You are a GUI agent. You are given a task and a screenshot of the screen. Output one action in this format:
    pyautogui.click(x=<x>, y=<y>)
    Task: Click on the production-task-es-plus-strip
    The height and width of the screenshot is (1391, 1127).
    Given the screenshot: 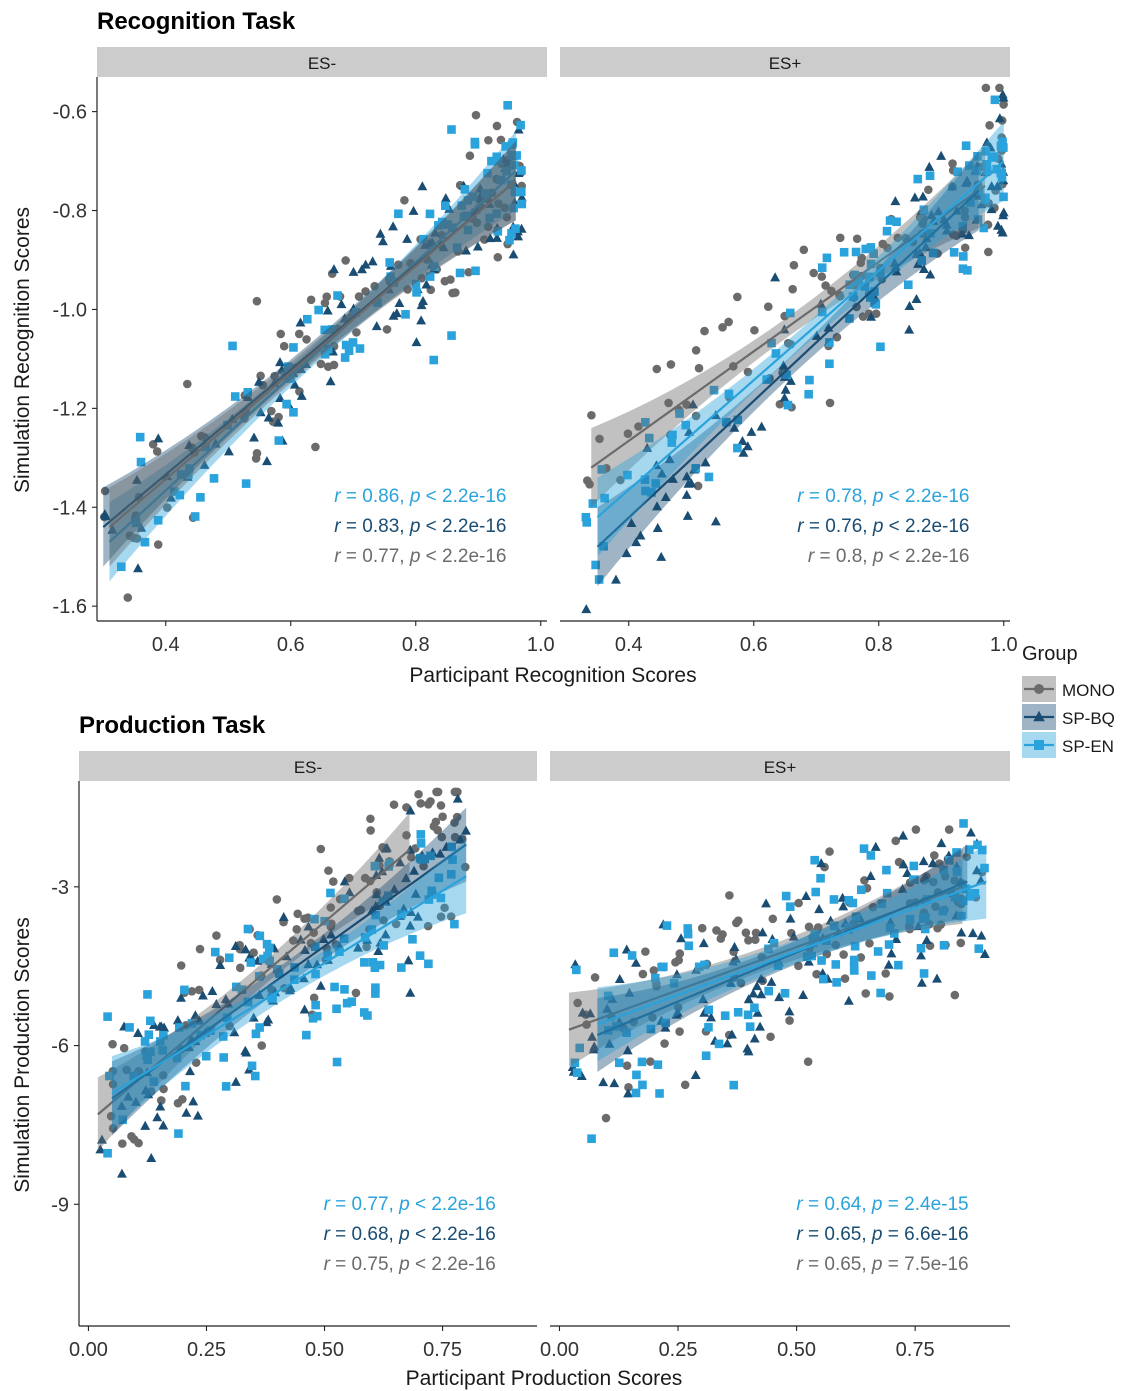 What is the action you would take?
    pyautogui.click(x=780, y=766)
    